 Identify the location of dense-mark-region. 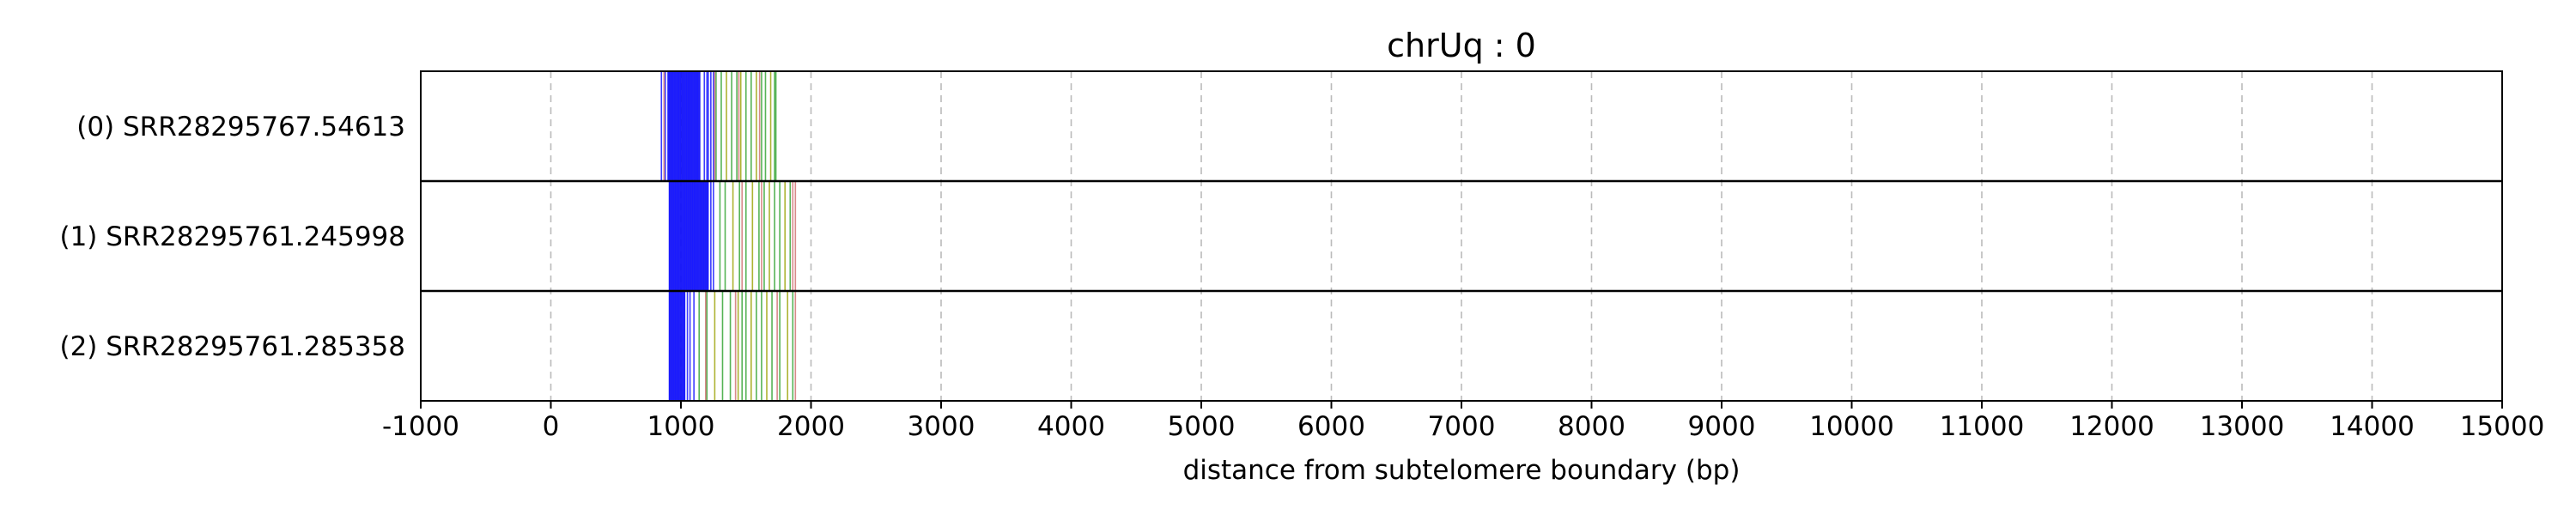
(684, 126).